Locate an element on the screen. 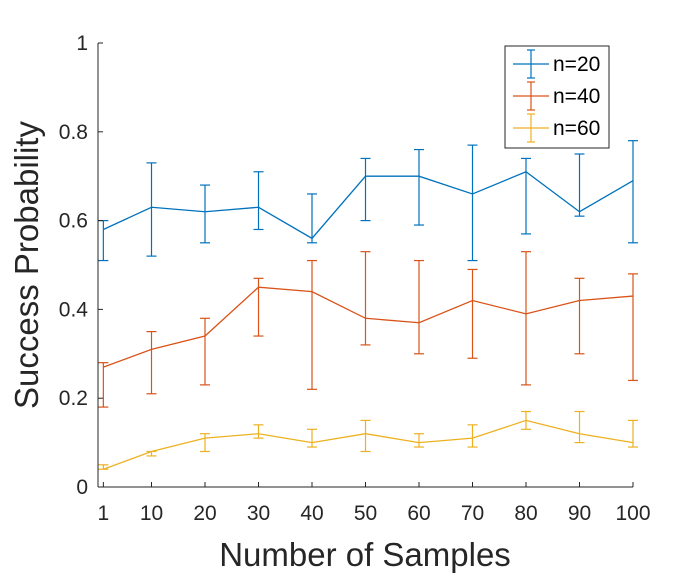  legend-entry: n=40 is located at coordinates (556, 96).